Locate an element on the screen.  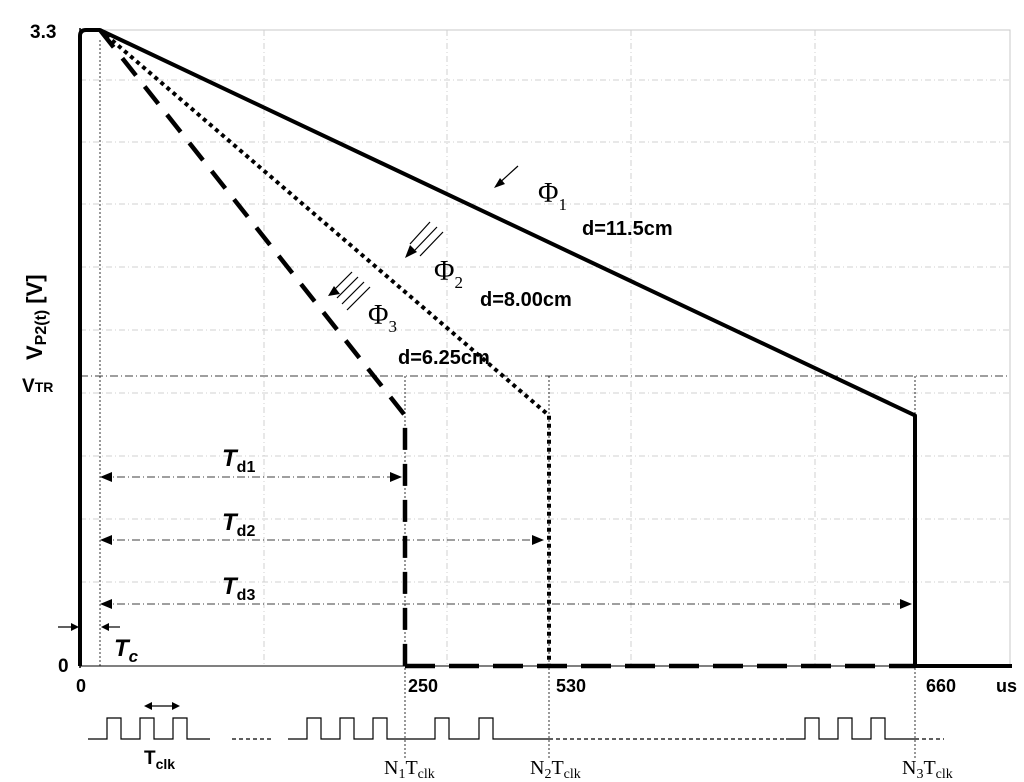
n1-index: 1 is located at coordinates (401, 774).